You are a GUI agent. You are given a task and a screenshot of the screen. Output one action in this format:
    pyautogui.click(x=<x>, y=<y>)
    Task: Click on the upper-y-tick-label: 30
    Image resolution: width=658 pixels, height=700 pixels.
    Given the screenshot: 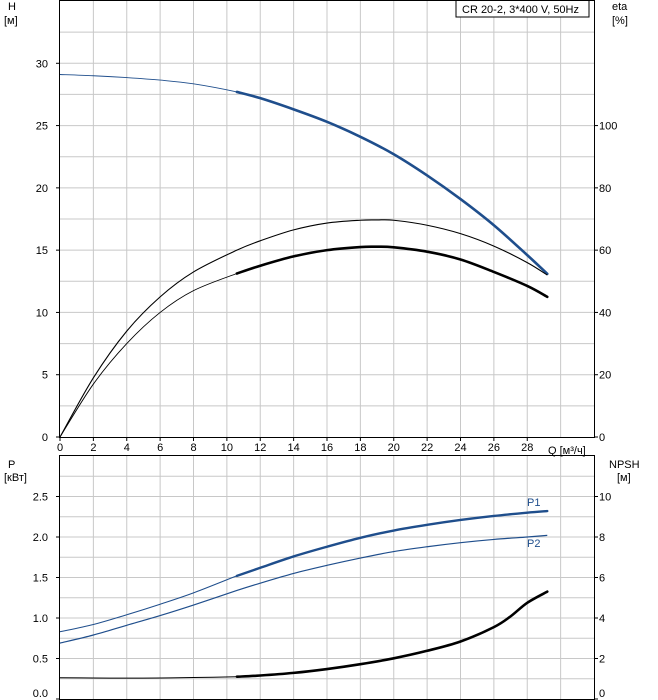 What is the action you would take?
    pyautogui.click(x=42, y=64)
    